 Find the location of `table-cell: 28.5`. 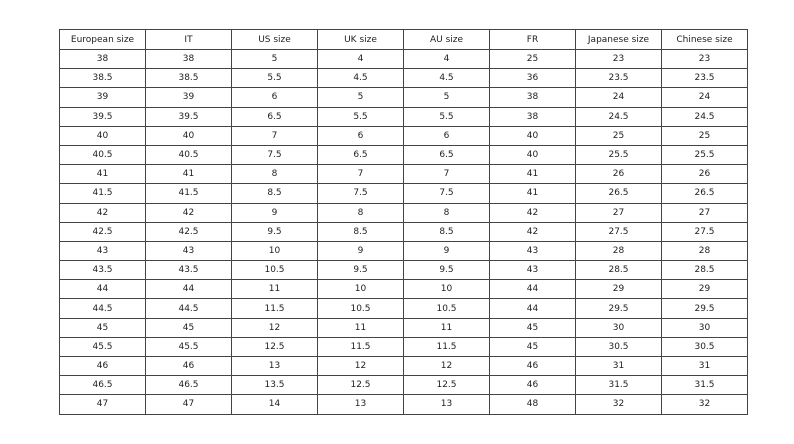

table-cell: 28.5 is located at coordinates (704, 270).